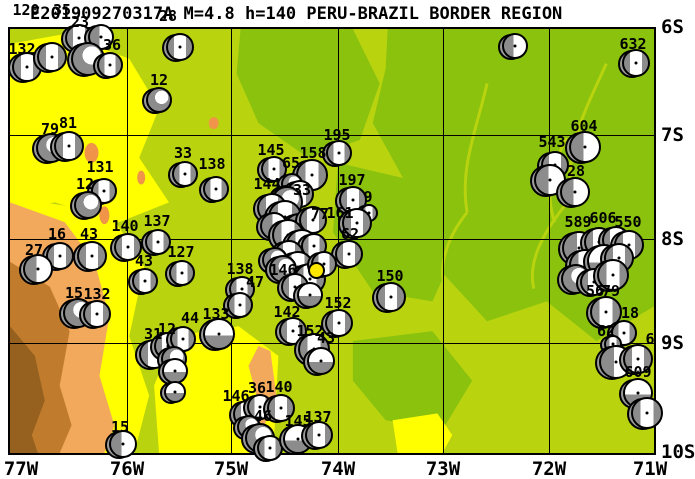  What do you see at coordinates (350, 234) in the screenshot?
I see `focal-mechanism-label: 62` at bounding box center [350, 234].